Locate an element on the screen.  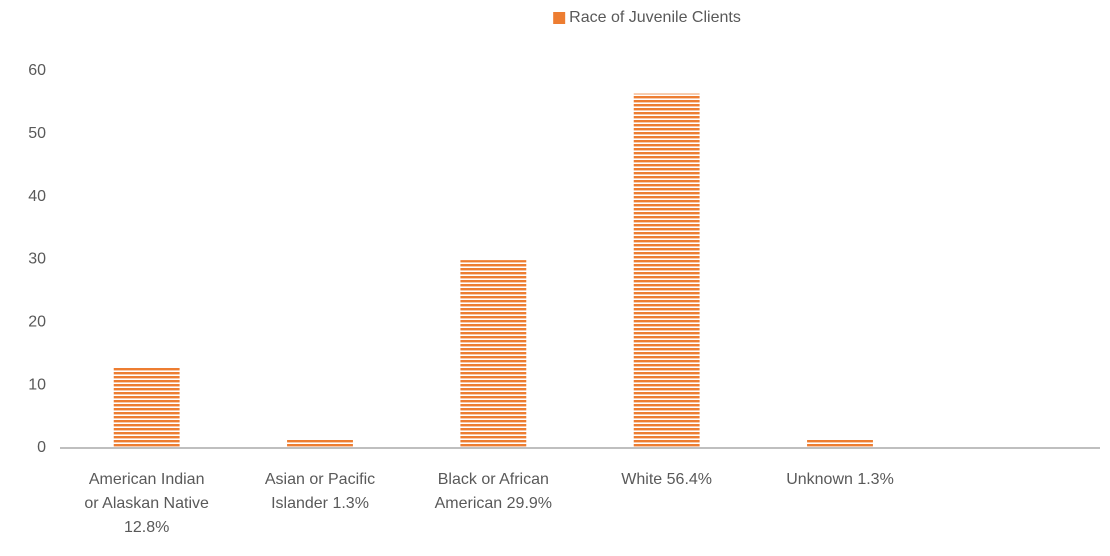
y-tick-label: 40 is located at coordinates (37, 196).